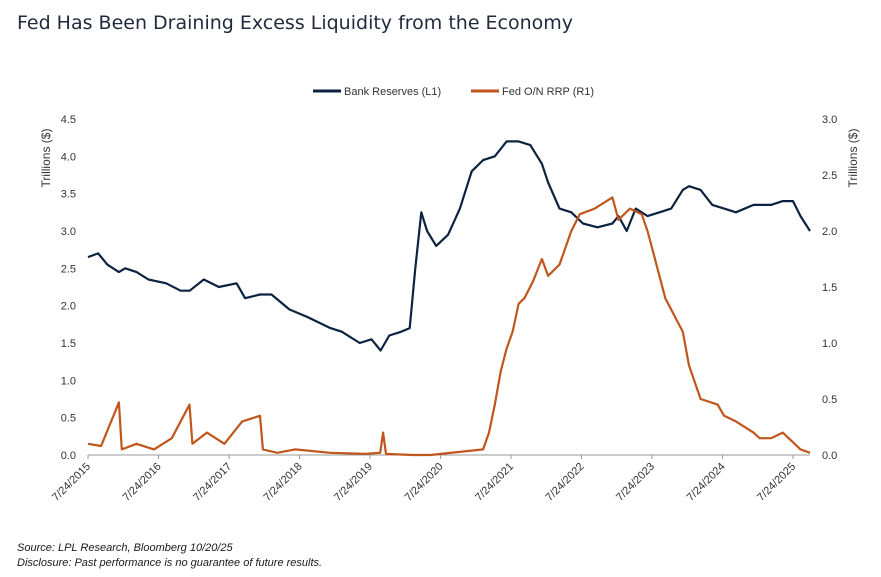  I want to click on y-right-tick-labels: 0.0 0.5 1.0 1.5 2.0 2.5 3.0, so click(829, 288).